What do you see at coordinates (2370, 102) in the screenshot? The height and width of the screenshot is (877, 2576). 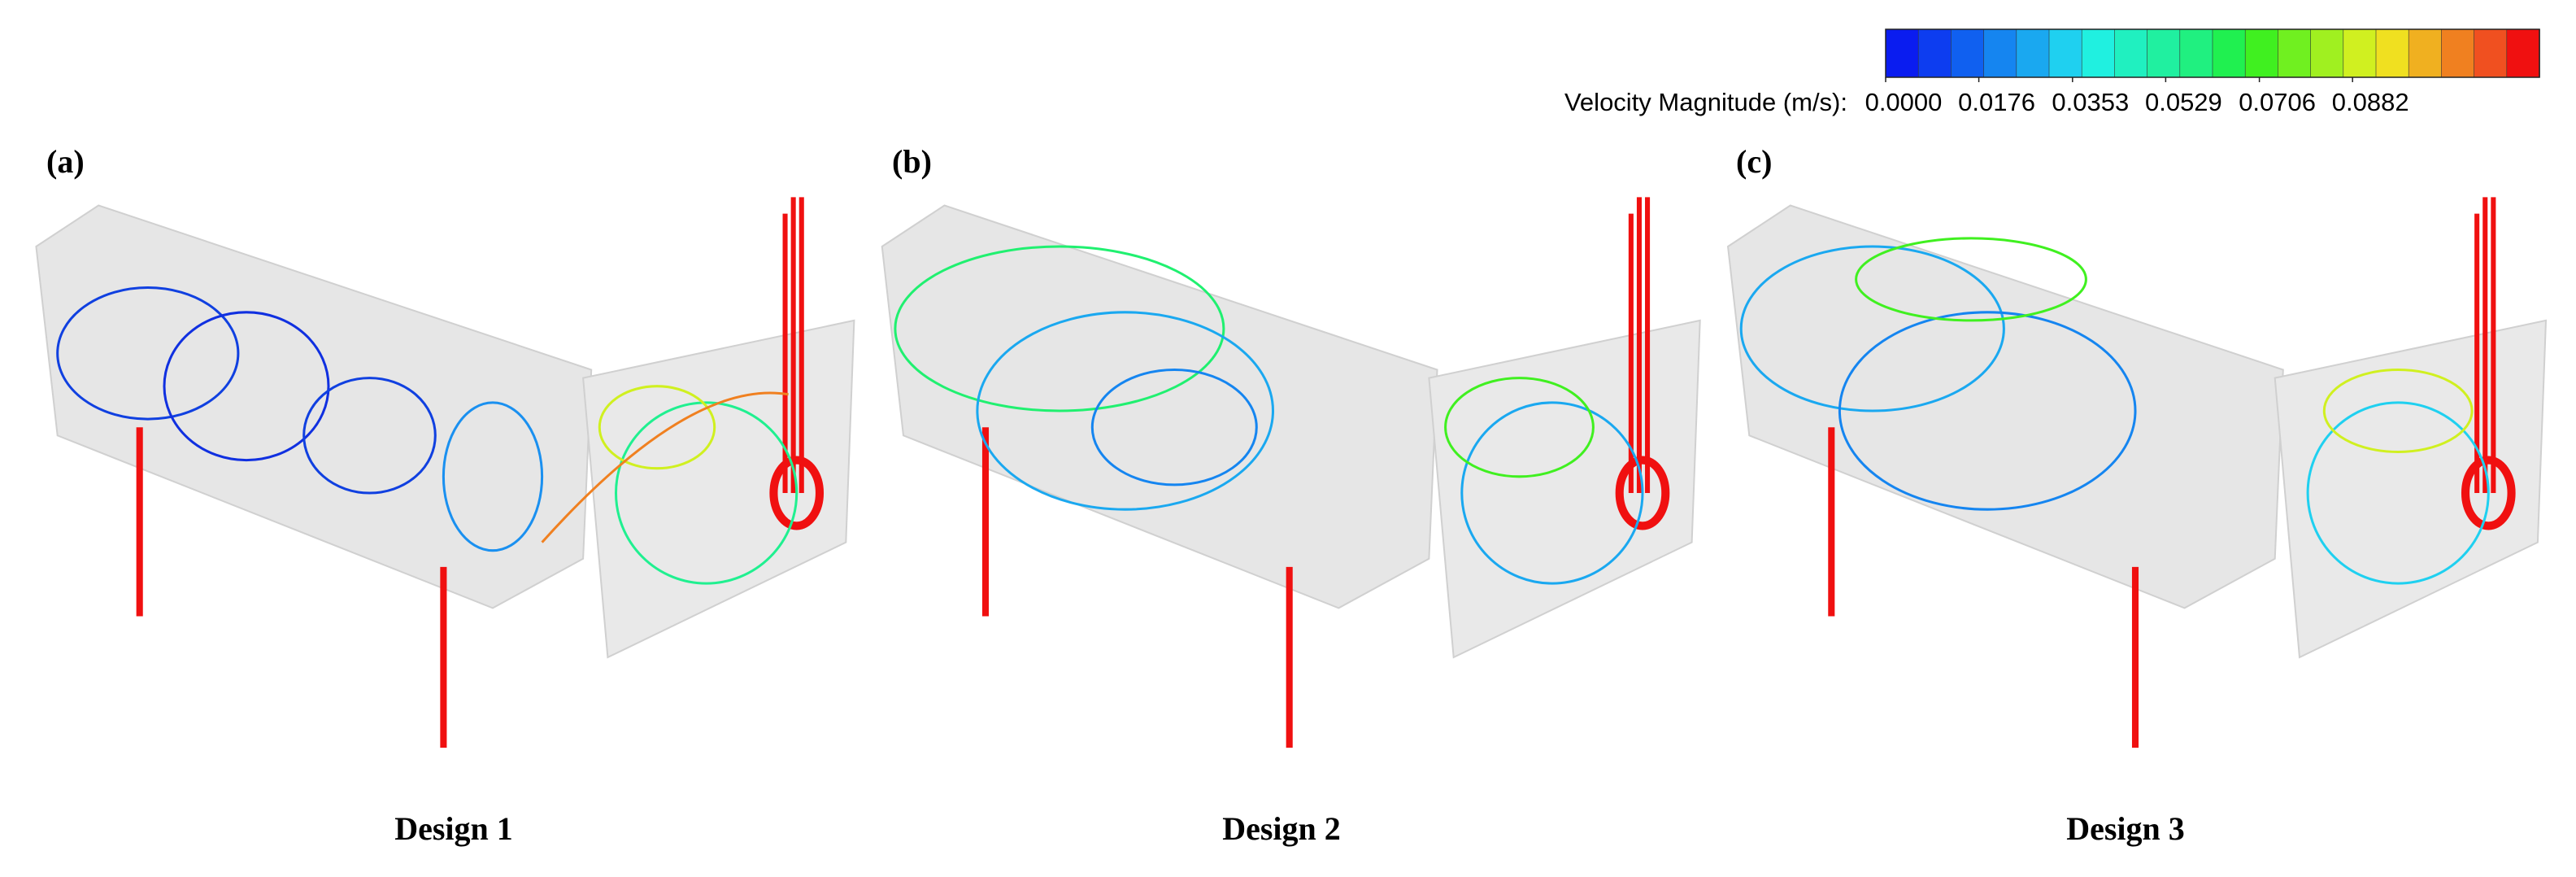 I see `colorbar-tick-label: 0.0882` at bounding box center [2370, 102].